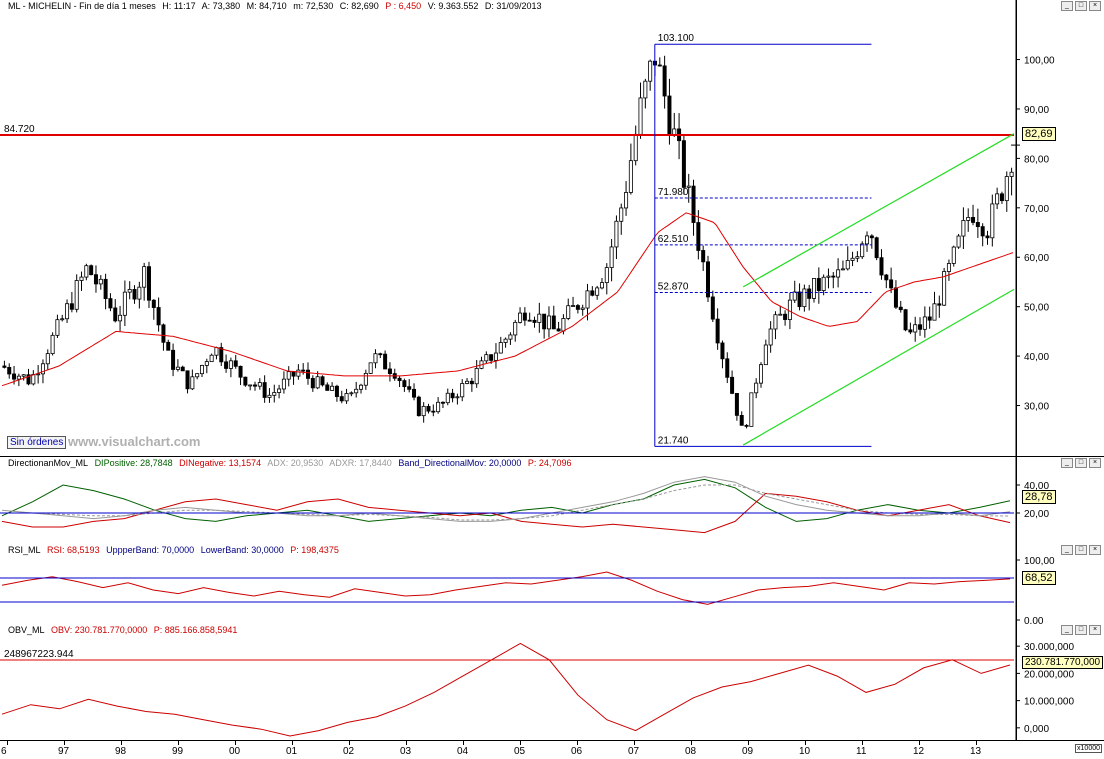  Describe the element at coordinates (266, 6) in the screenshot. I see `header-field: M: 84,710` at that location.